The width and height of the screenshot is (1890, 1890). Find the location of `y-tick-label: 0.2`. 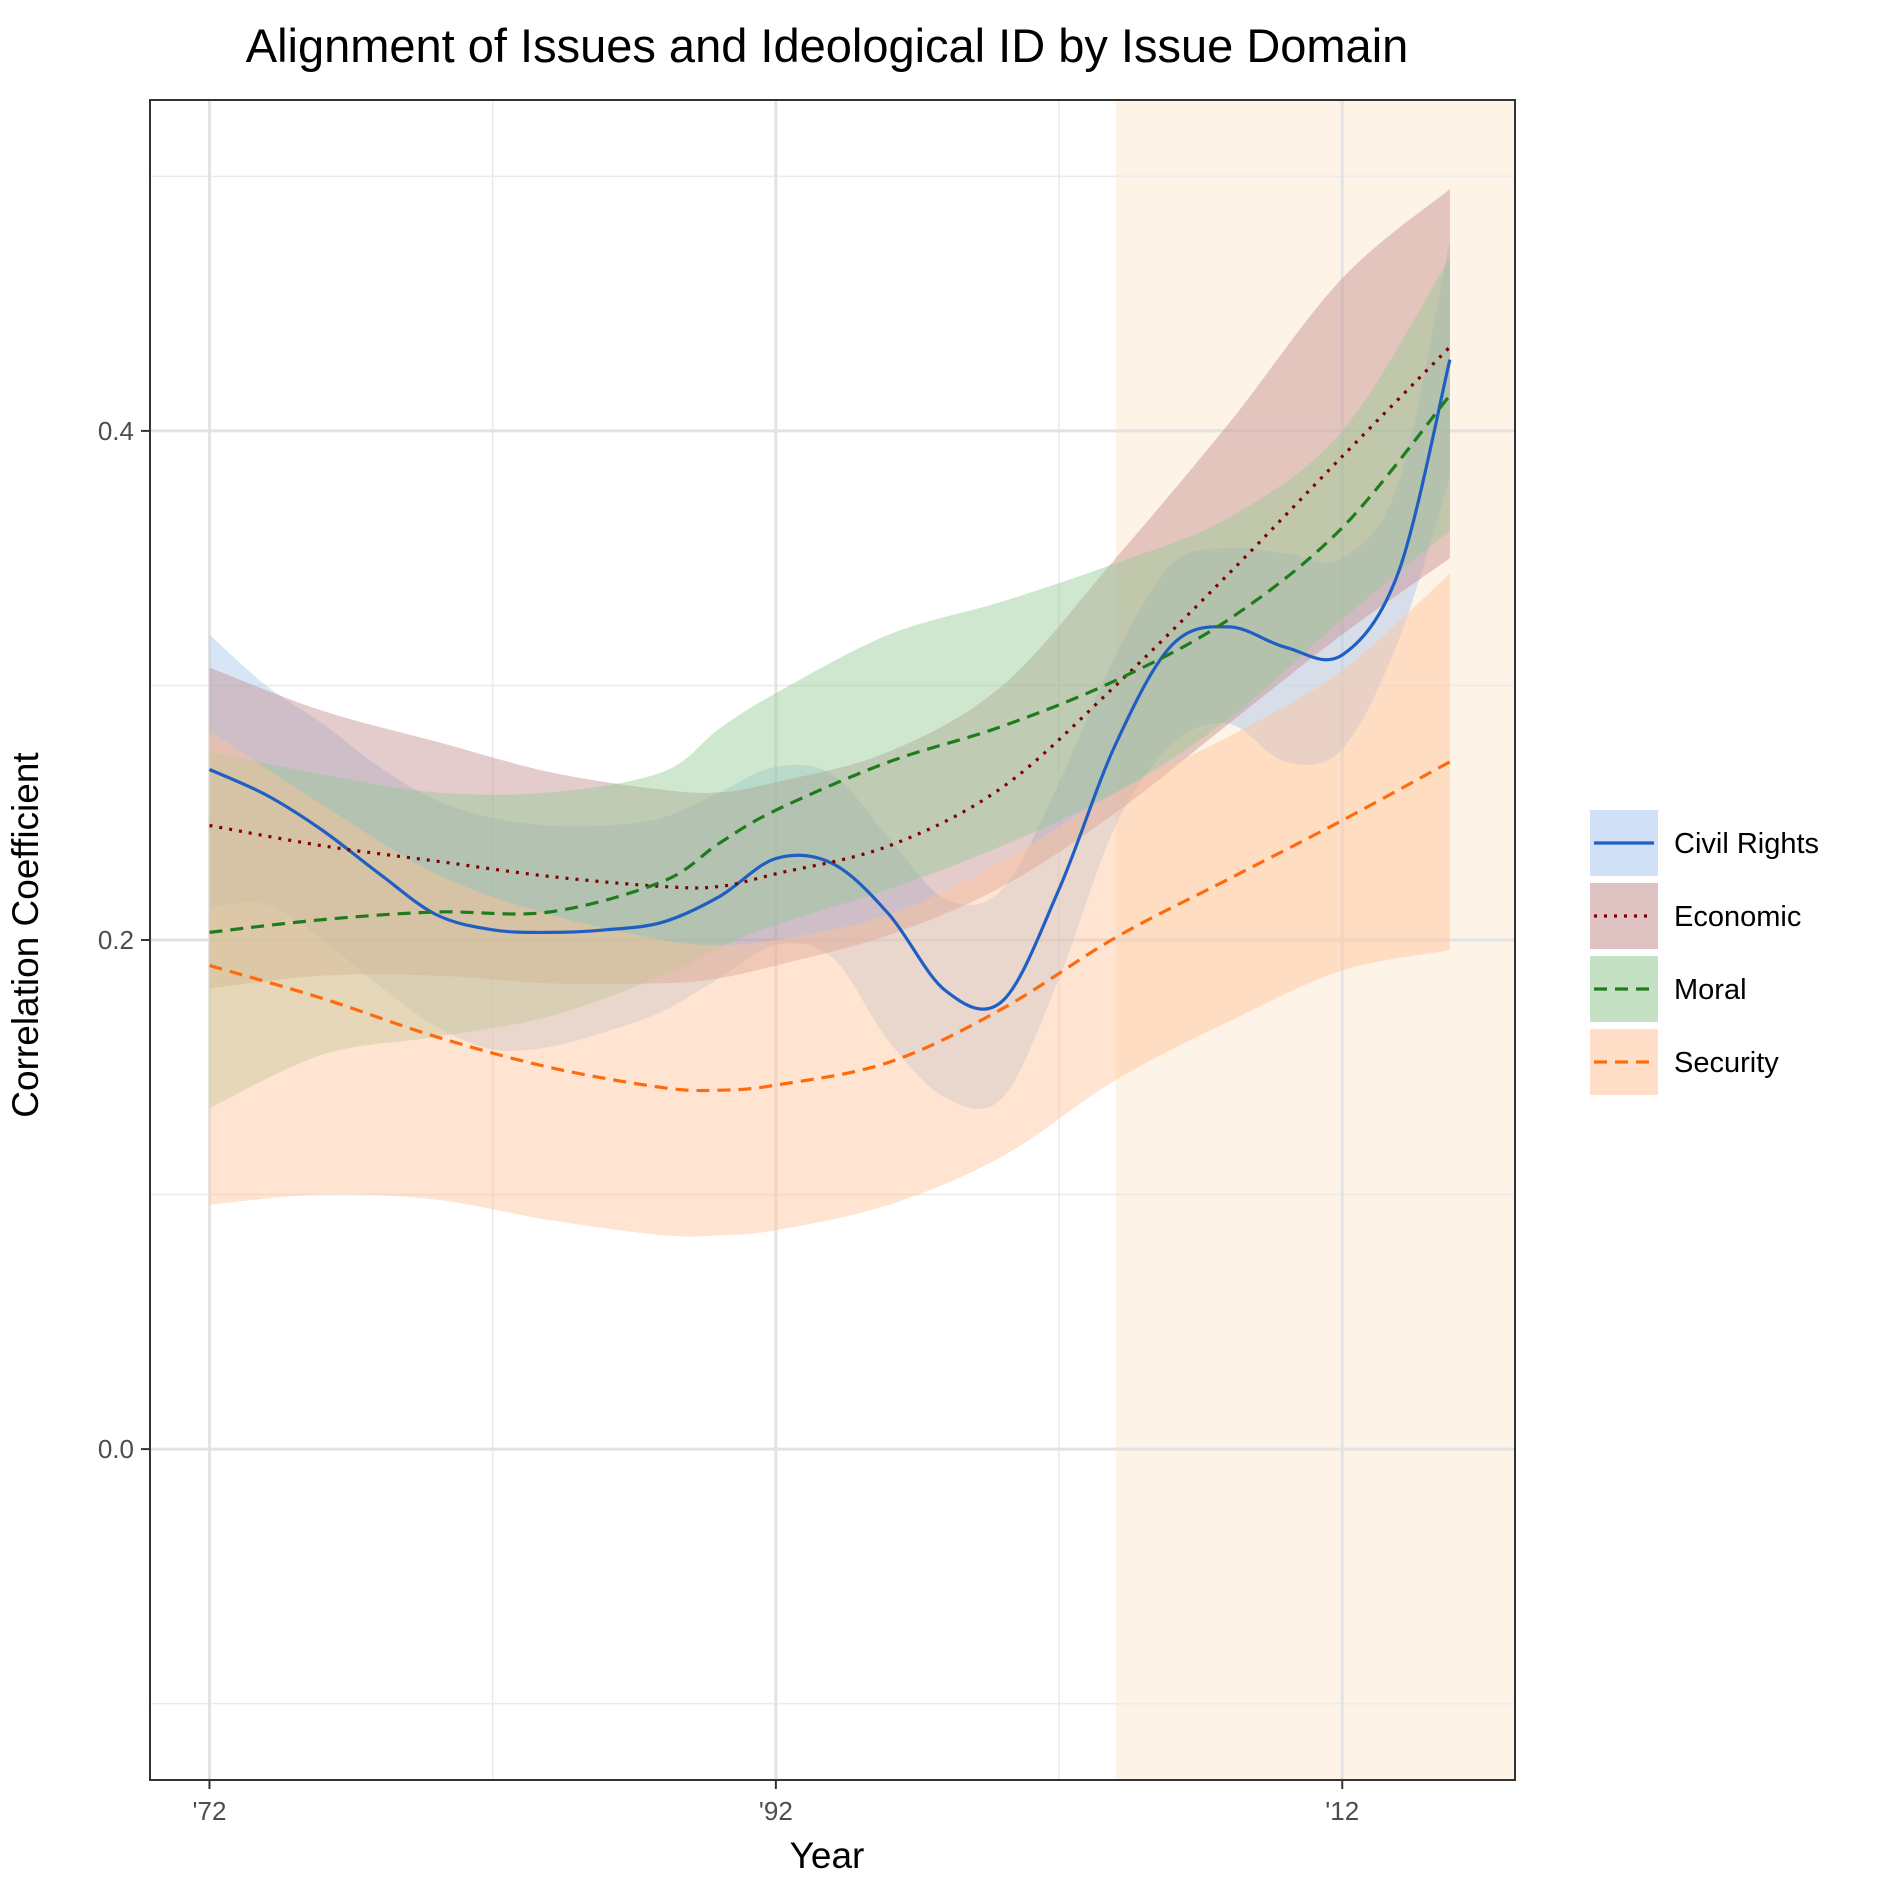

y-tick-label: 0.2 is located at coordinates (116, 940).